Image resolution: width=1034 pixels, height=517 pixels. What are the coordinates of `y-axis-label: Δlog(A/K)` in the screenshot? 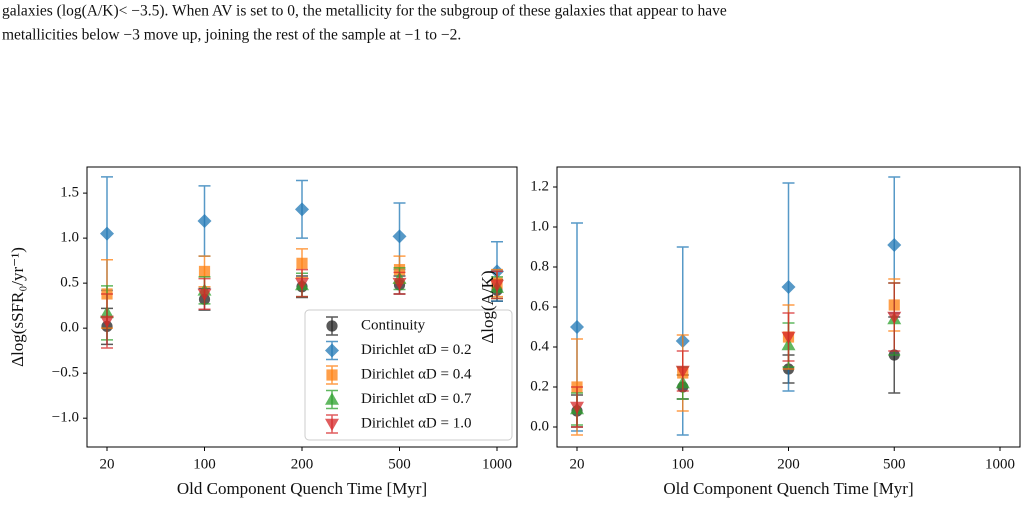 It's located at (487, 306).